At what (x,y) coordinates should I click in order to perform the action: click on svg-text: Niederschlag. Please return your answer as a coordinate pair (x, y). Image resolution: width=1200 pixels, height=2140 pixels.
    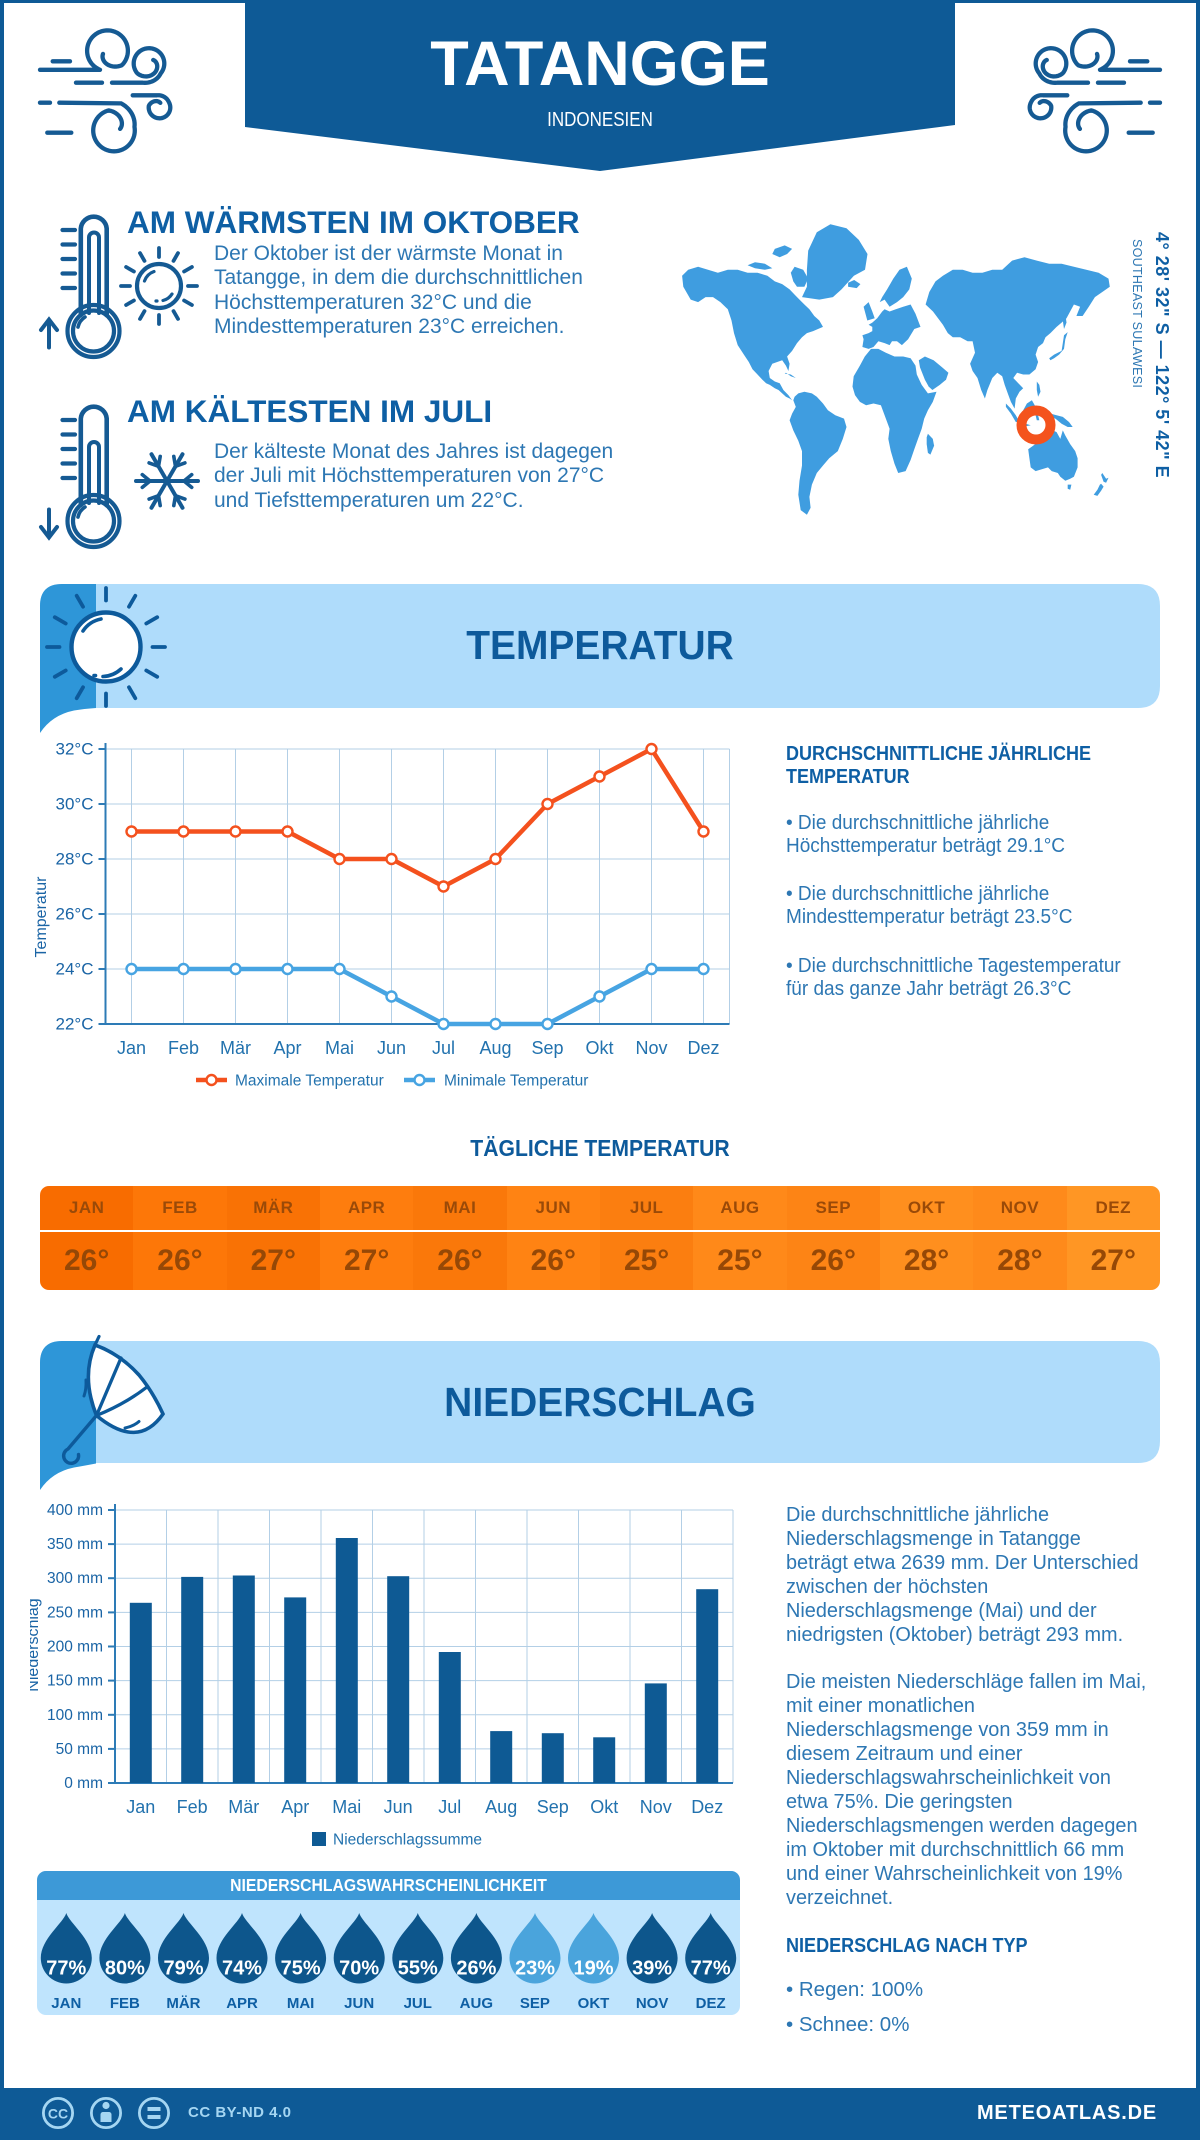
    Looking at the image, I should click on (36, 1644).